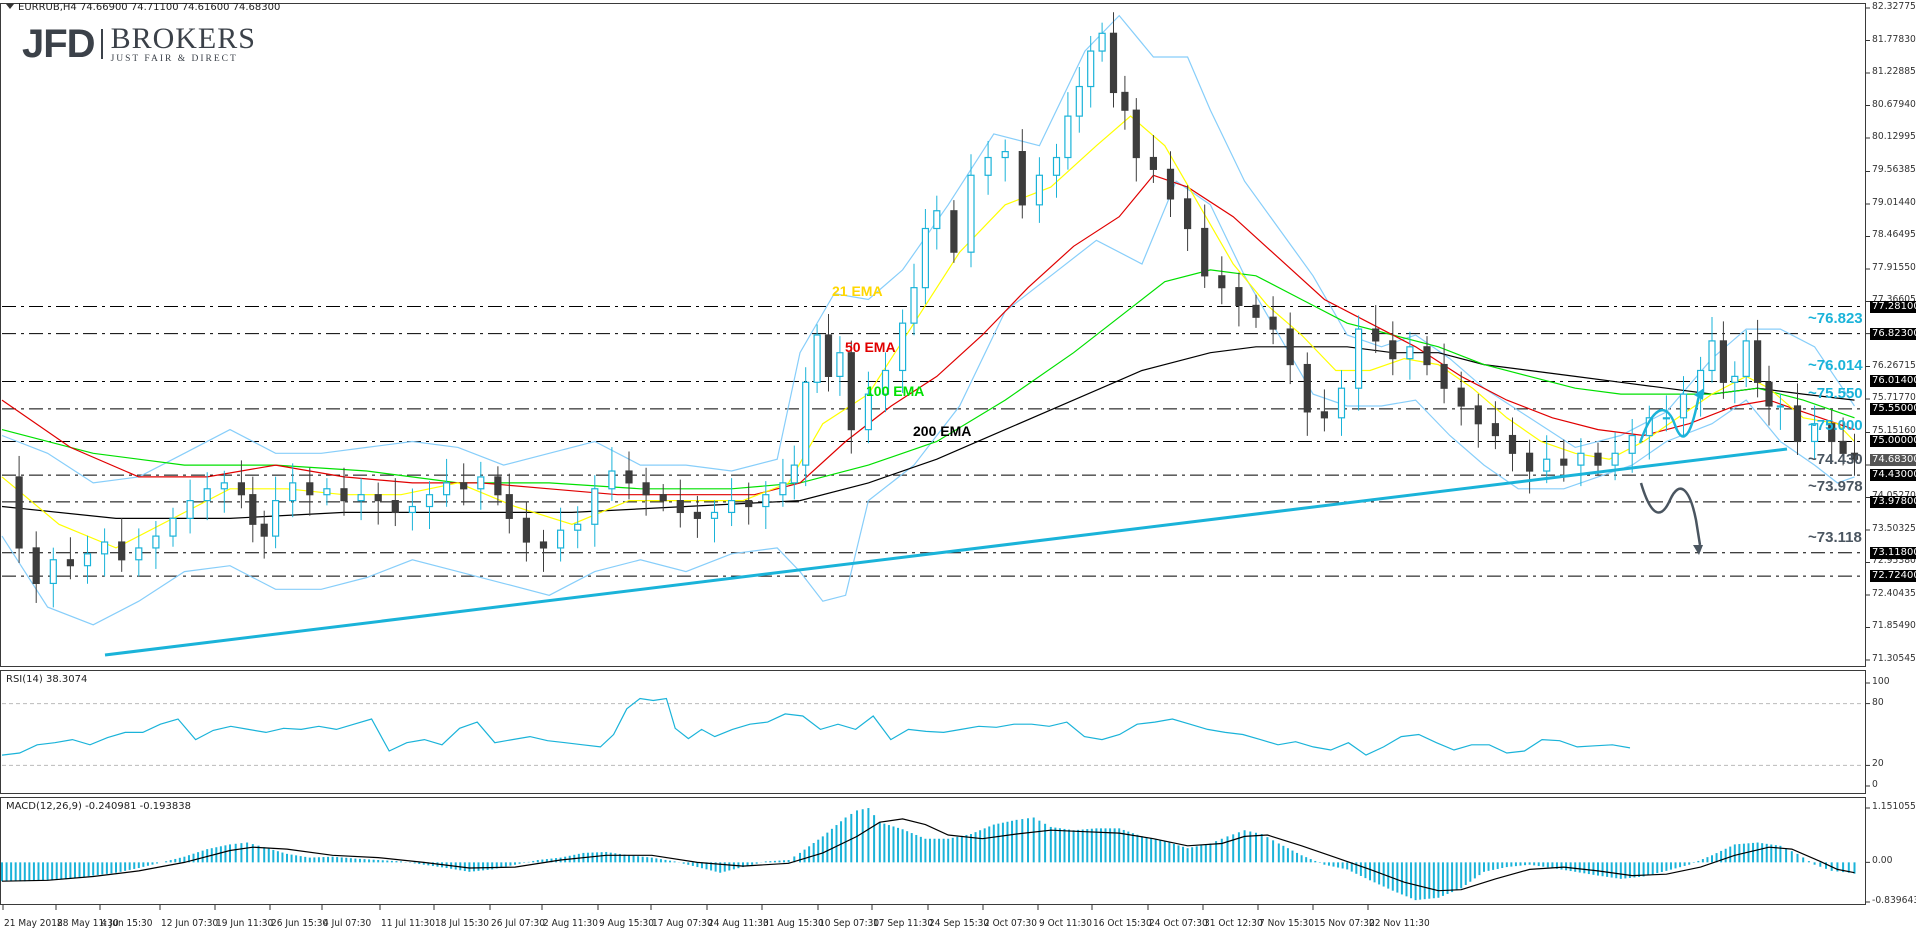 Image resolution: width=1916 pixels, height=936 pixels. What do you see at coordinates (10, 6) in the screenshot?
I see `collapse-triangle-icon` at bounding box center [10, 6].